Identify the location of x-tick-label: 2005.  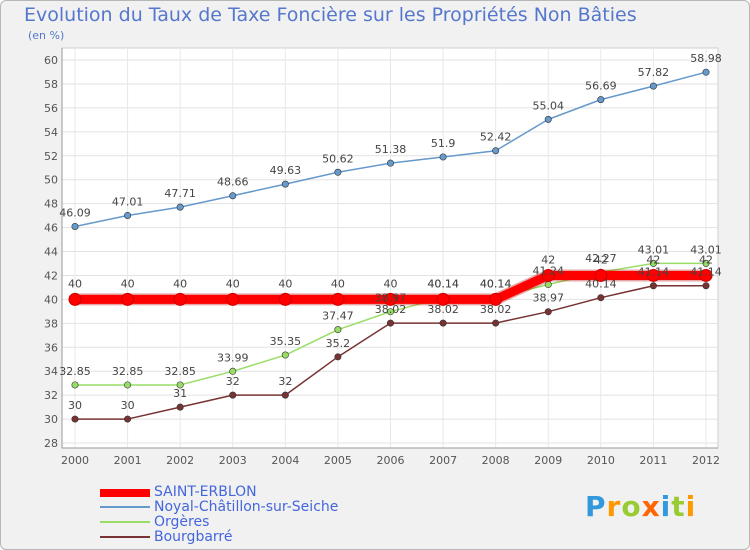
(338, 460).